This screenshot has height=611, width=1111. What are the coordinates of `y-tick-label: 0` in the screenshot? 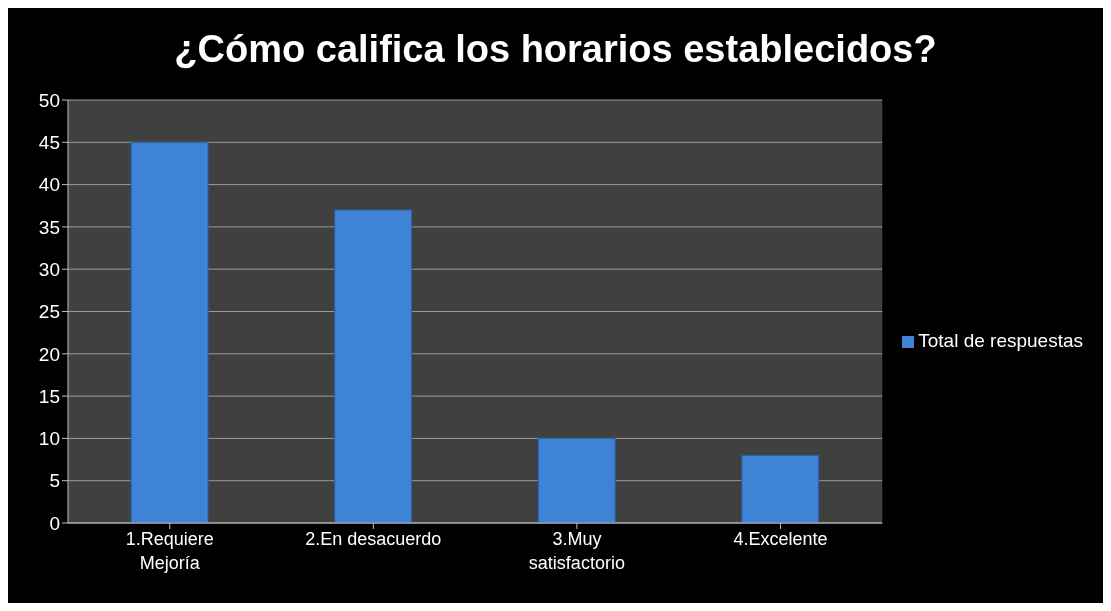 It's located at (54, 523).